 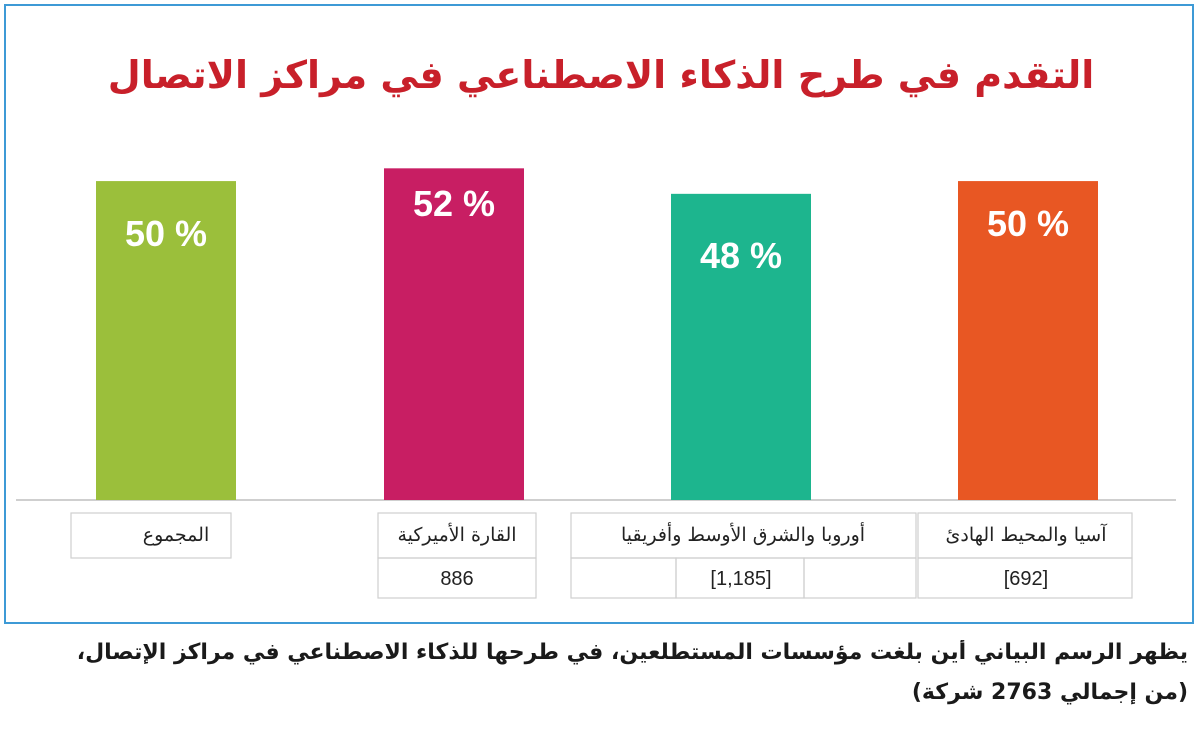 I want to click on count-label-4: [692], so click(x=1026, y=579).